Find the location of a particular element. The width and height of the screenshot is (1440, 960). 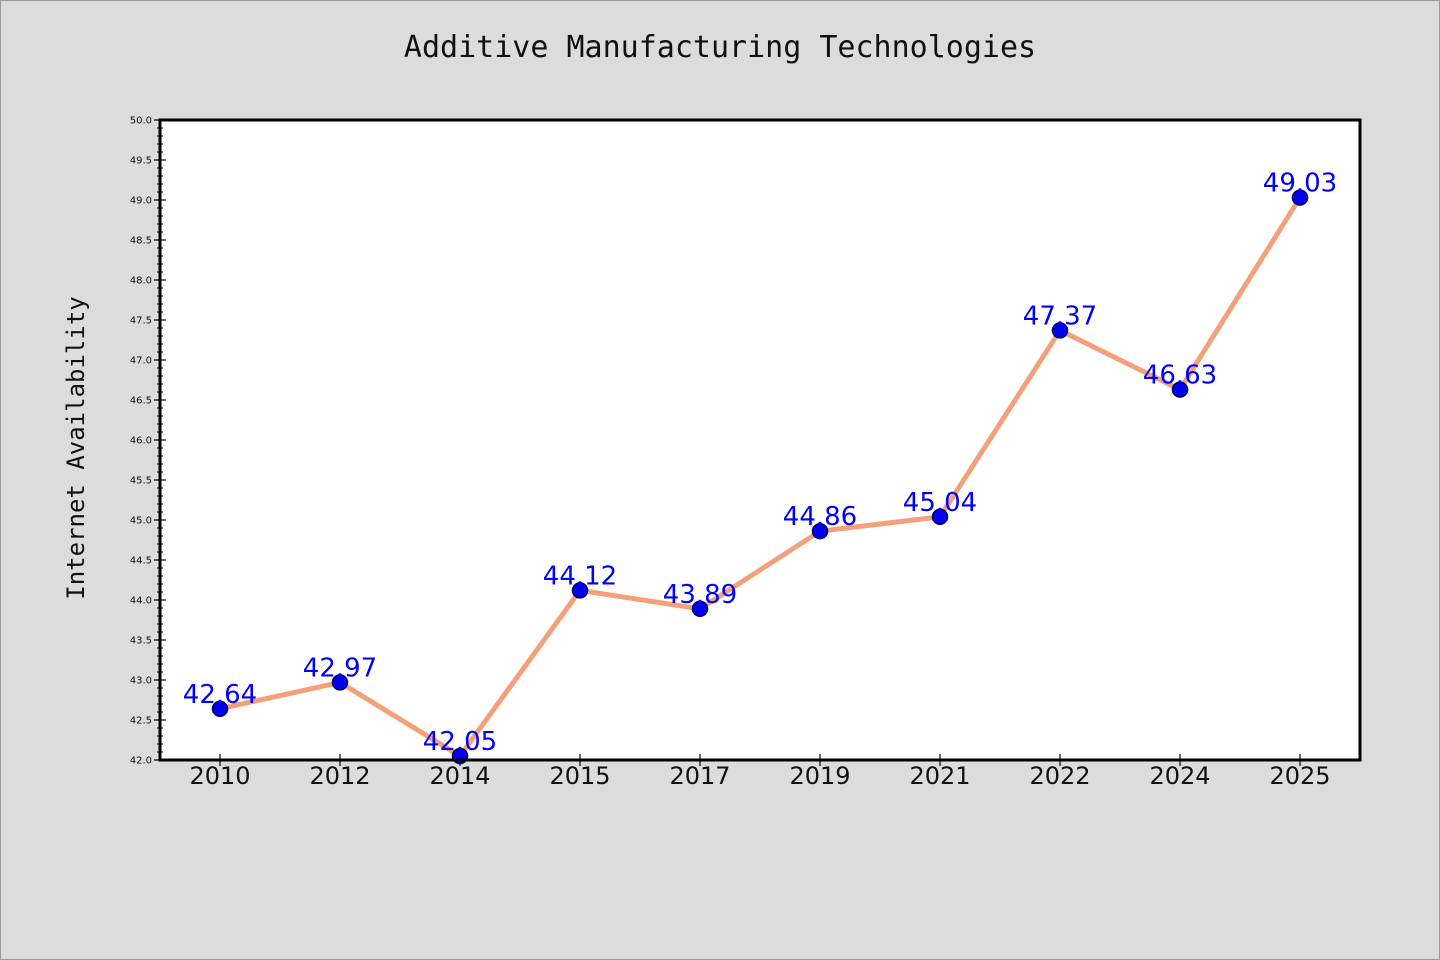

y-tick-label: 48.0 is located at coordinates (141, 281).